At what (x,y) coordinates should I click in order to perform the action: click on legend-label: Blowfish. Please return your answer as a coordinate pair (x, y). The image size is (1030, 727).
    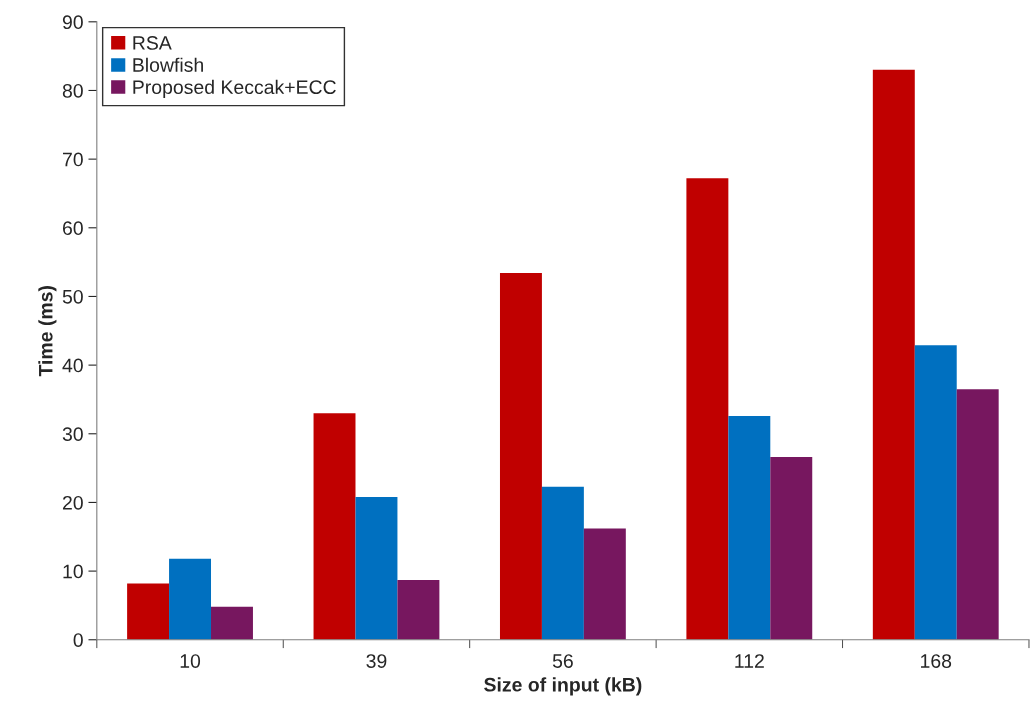
    Looking at the image, I should click on (168, 64).